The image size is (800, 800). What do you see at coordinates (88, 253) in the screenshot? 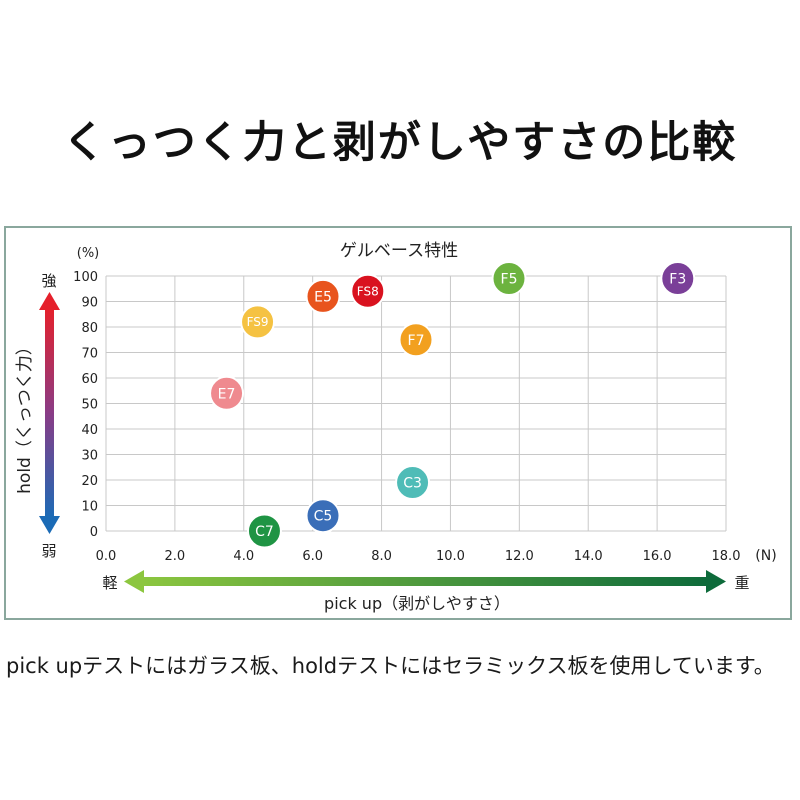
I see `y-unit: (%)` at bounding box center [88, 253].